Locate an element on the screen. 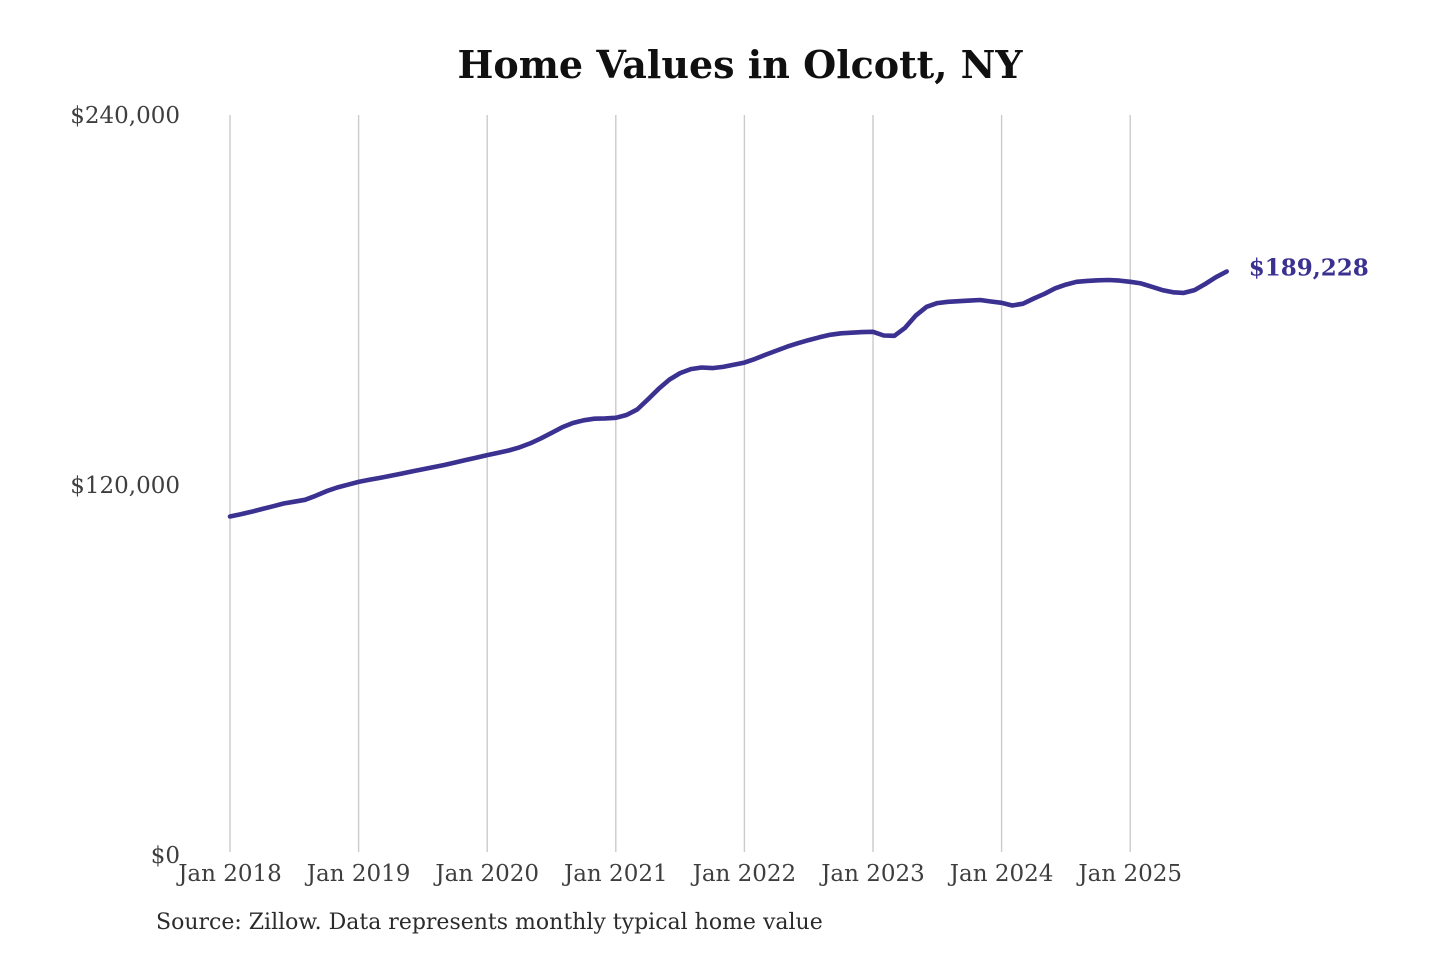  chart-title: Home Values in Olcott, NY is located at coordinates (740, 64).